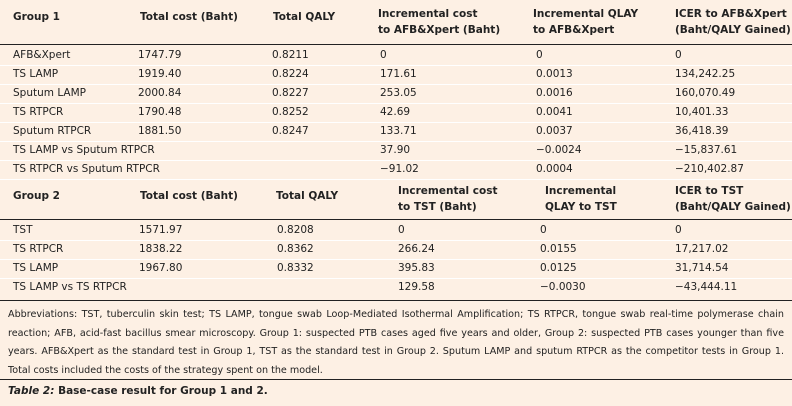 This screenshot has width=792, height=406. What do you see at coordinates (295, 249) in the screenshot?
I see `cell: 0.8362` at bounding box center [295, 249].